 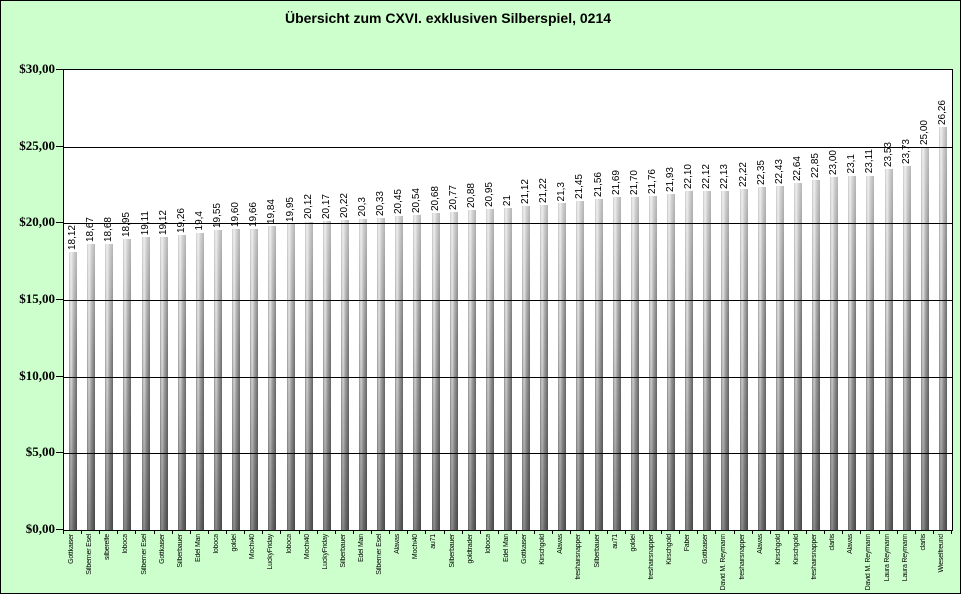 I want to click on bar-value-label: 19,95, so click(x=290, y=210).